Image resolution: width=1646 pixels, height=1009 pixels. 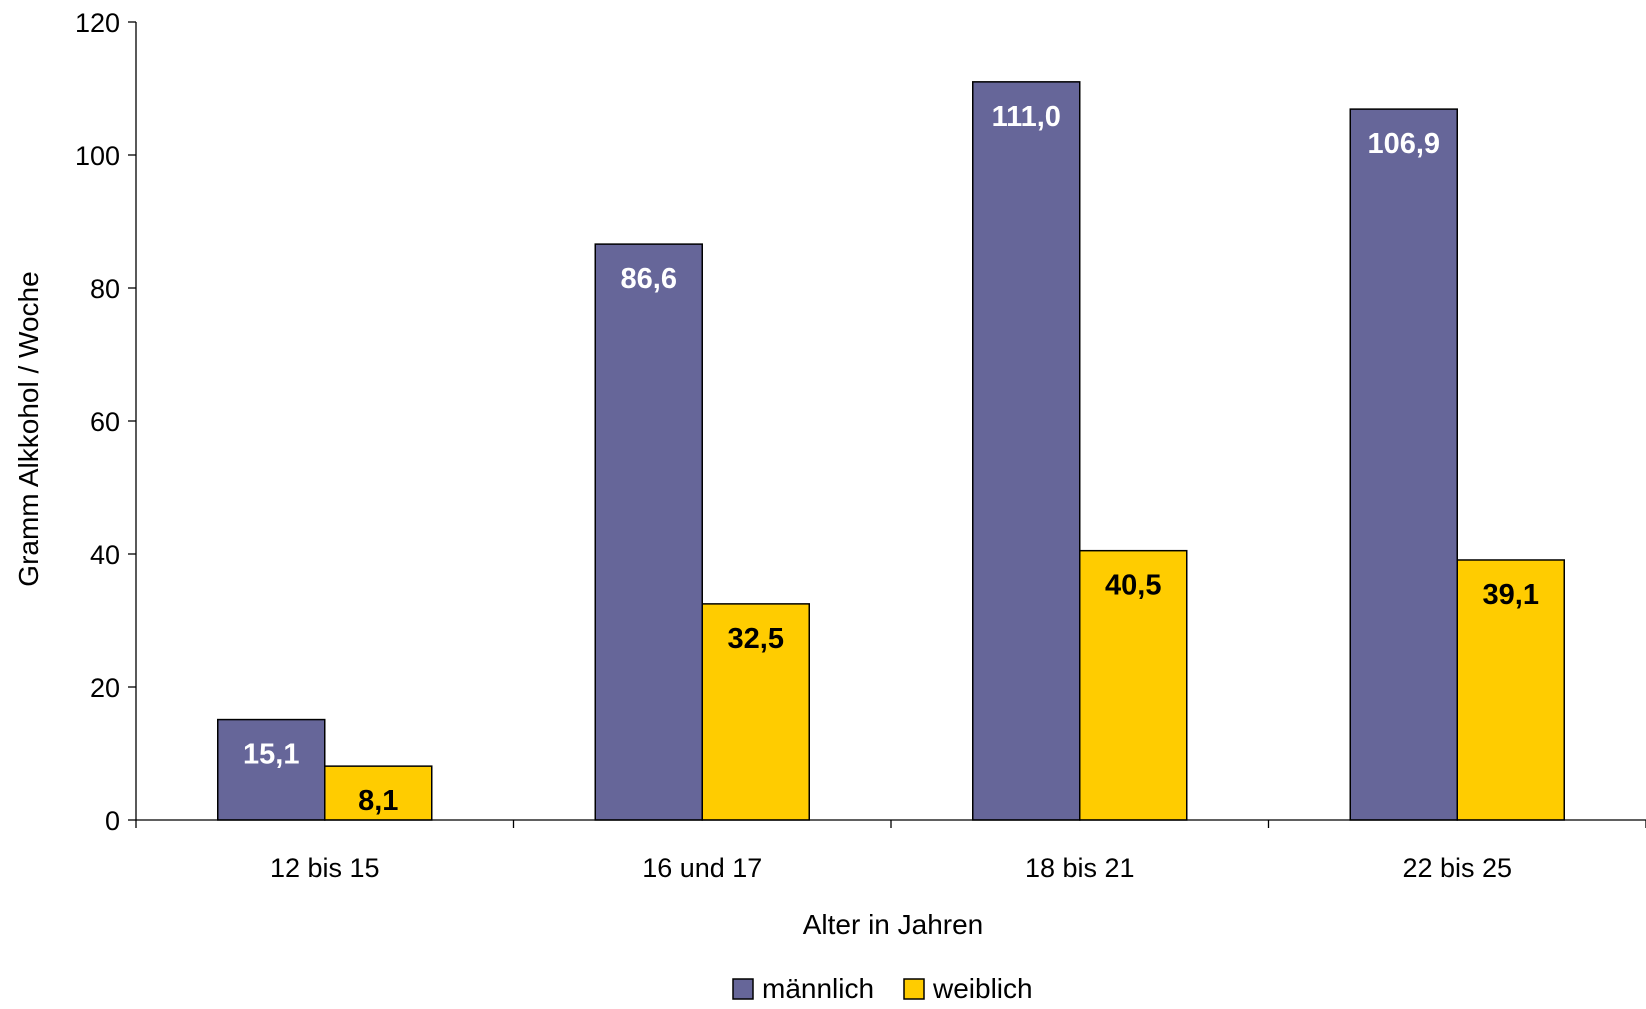 I want to click on legend: männlich weiblich, so click(x=882, y=988).